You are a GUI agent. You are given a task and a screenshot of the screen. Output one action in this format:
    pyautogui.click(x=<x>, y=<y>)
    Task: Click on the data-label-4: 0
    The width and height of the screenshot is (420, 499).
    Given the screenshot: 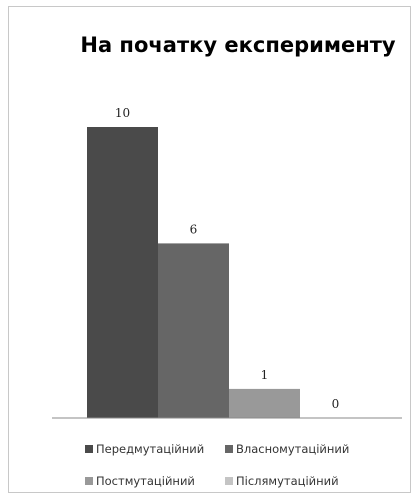 What is the action you would take?
    pyautogui.click(x=336, y=404)
    